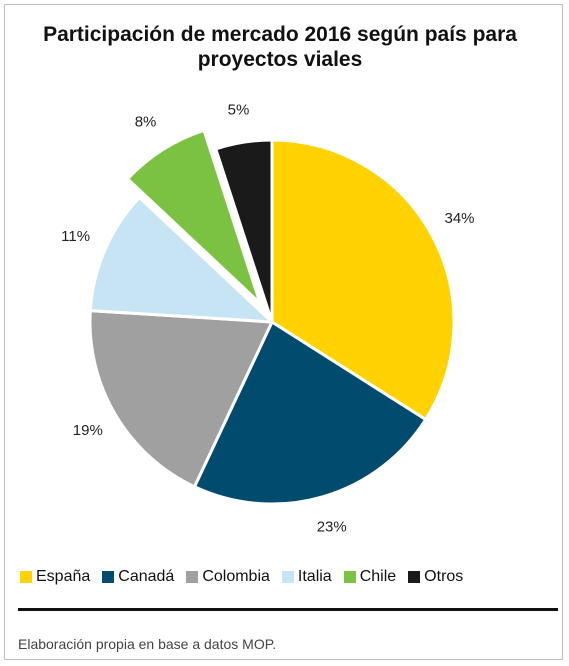  I want to click on data-label: 11%, so click(75, 236).